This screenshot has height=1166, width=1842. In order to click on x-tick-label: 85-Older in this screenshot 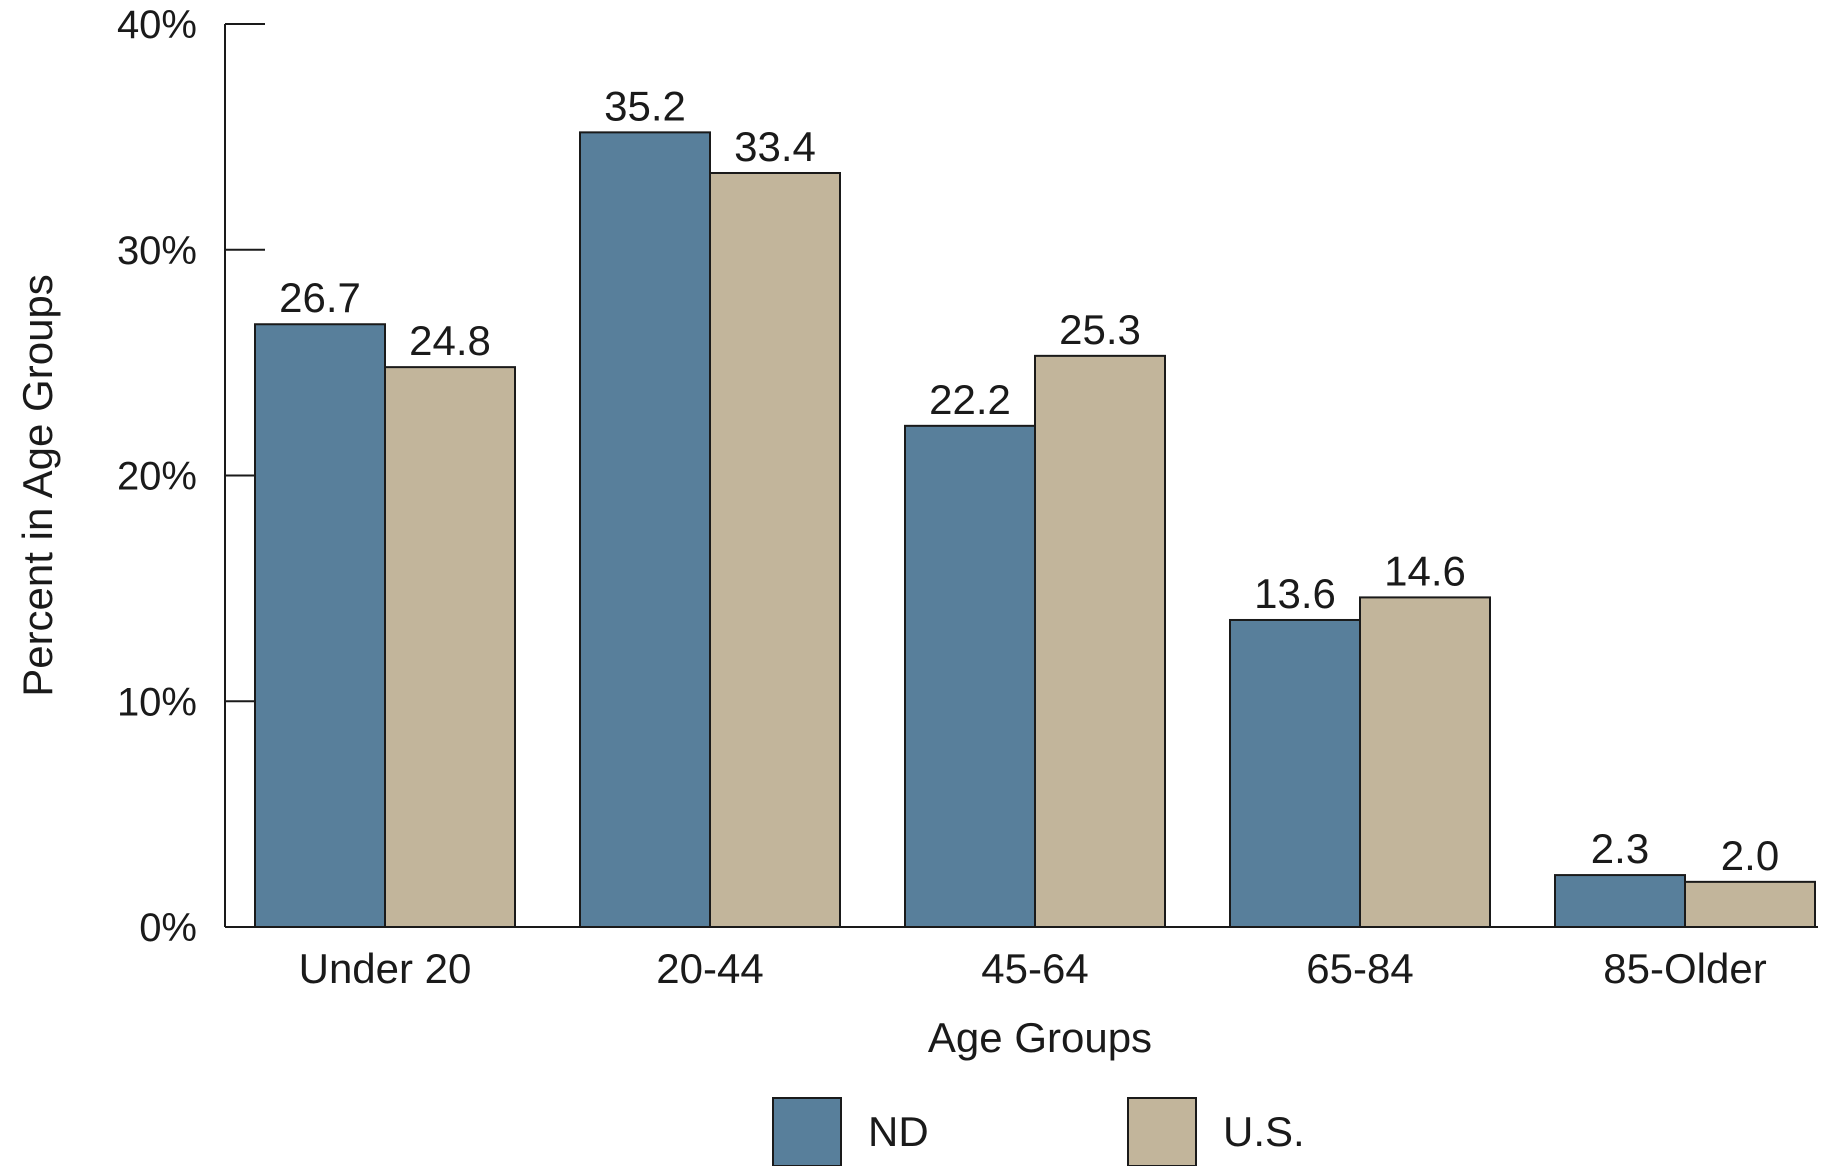, I will do `click(1684, 968)`.